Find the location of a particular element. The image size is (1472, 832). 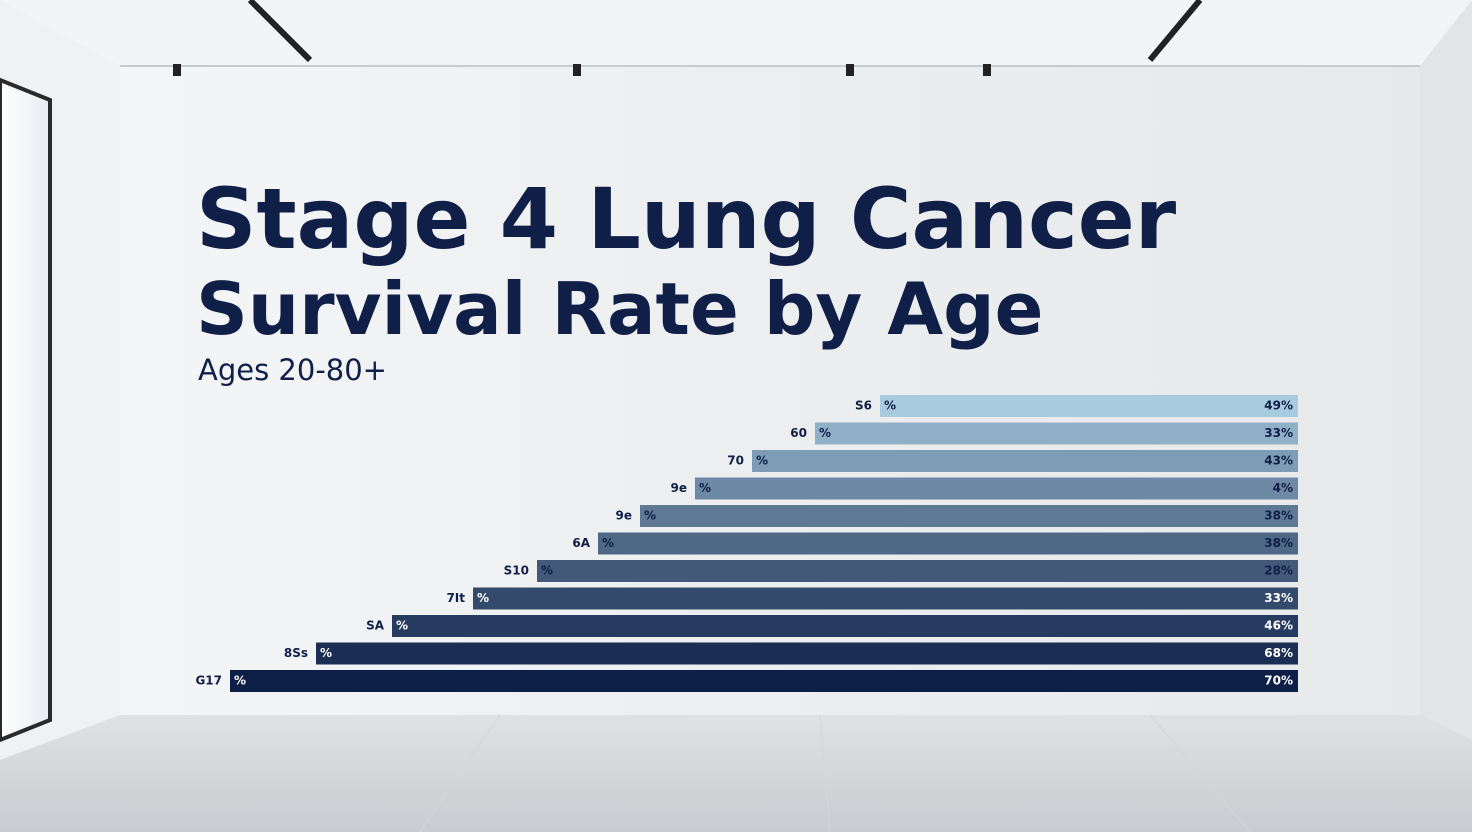

row-label: G17 is located at coordinates (208, 681).